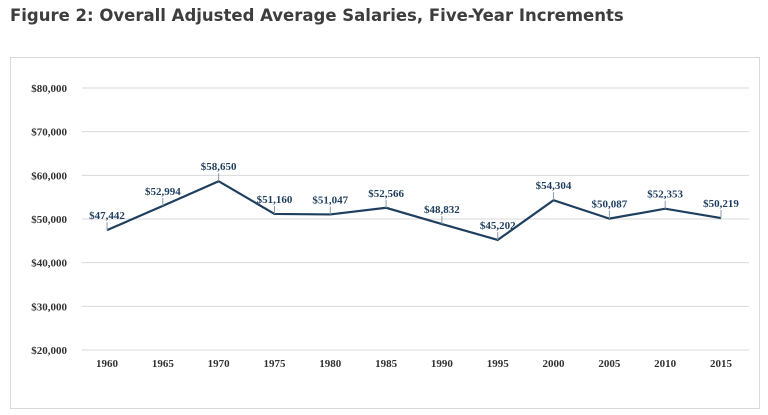 This screenshot has width=768, height=415. I want to click on y-tick-label: $20,000, so click(49, 351).